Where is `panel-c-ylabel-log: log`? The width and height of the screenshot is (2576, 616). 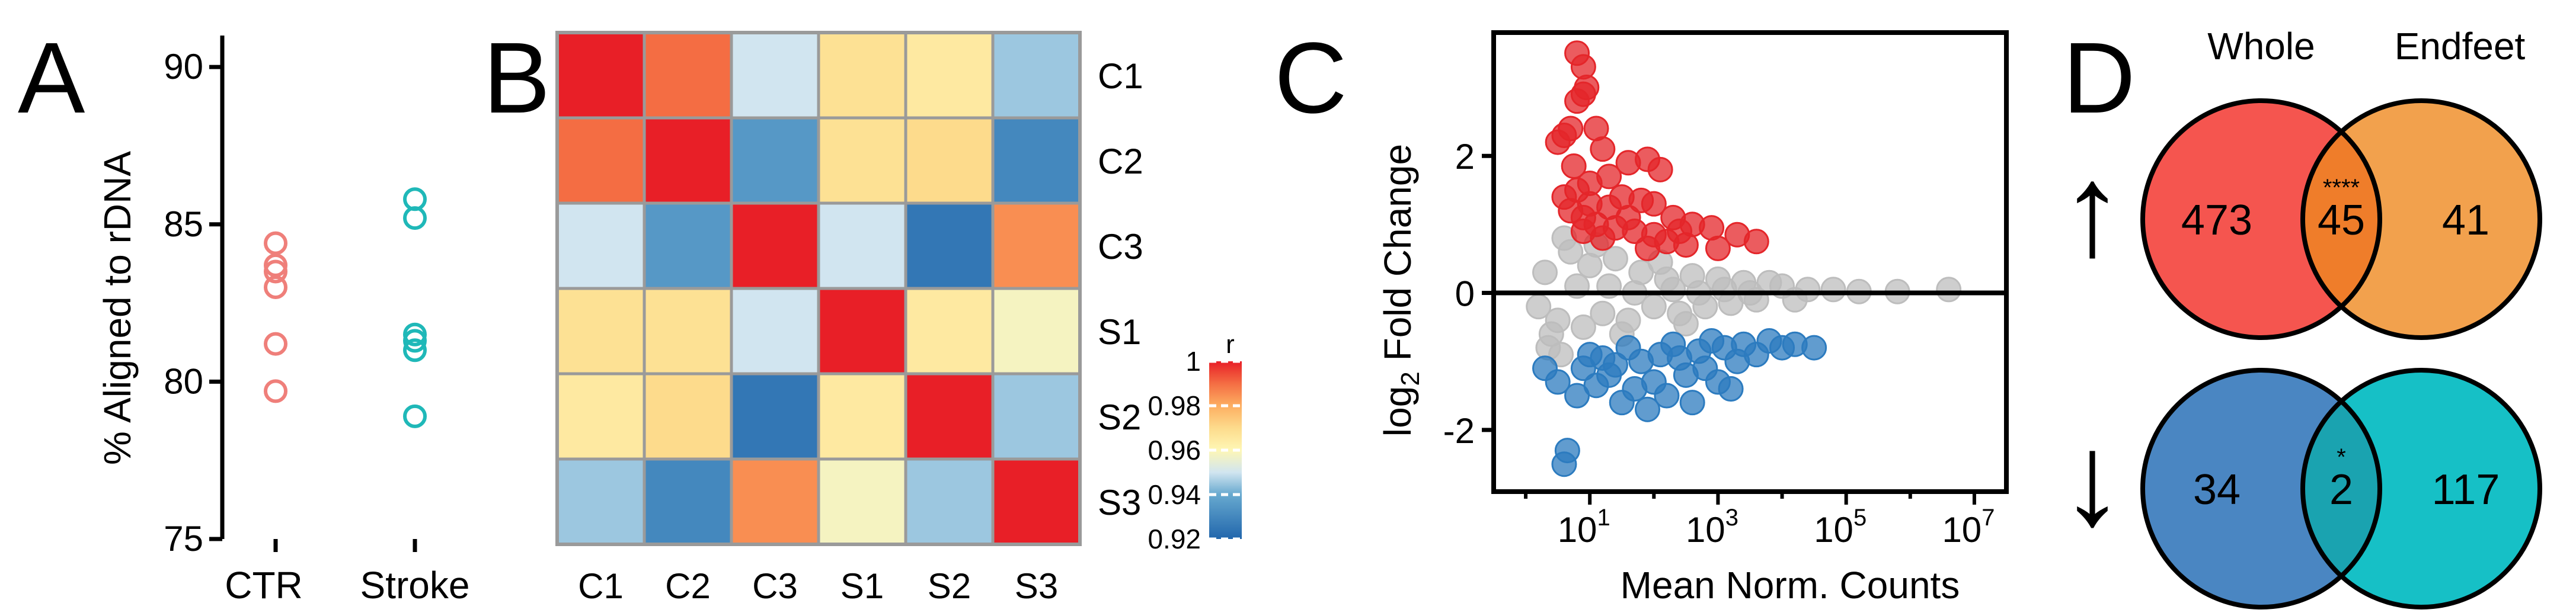
panel-c-ylabel-log: log is located at coordinates (1397, 411).